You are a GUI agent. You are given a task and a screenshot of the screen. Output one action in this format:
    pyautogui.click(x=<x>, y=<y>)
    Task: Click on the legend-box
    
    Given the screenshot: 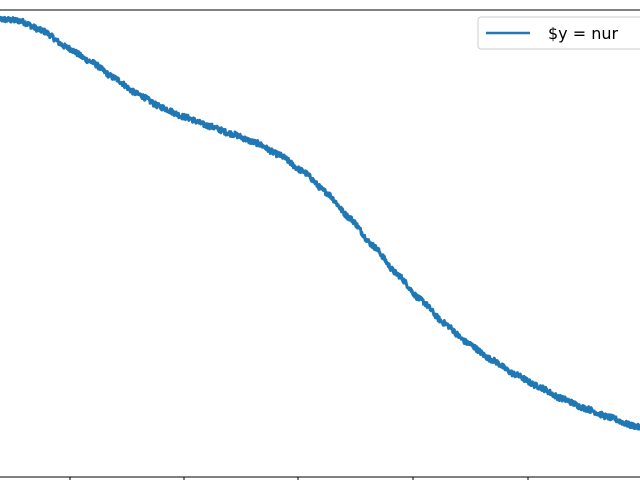 What is the action you would take?
    pyautogui.click(x=558, y=33)
    